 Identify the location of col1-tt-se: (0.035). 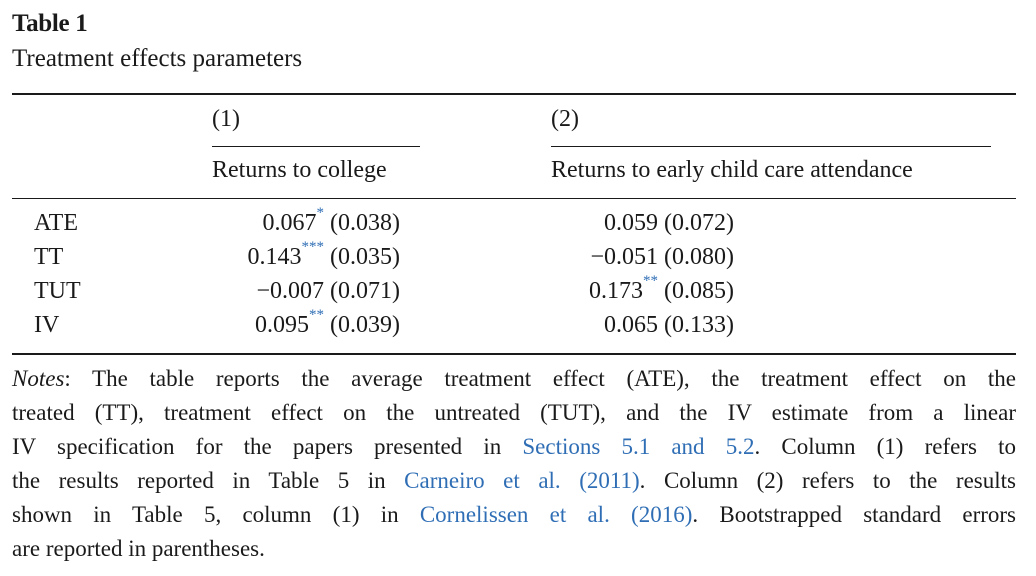
(365, 257).